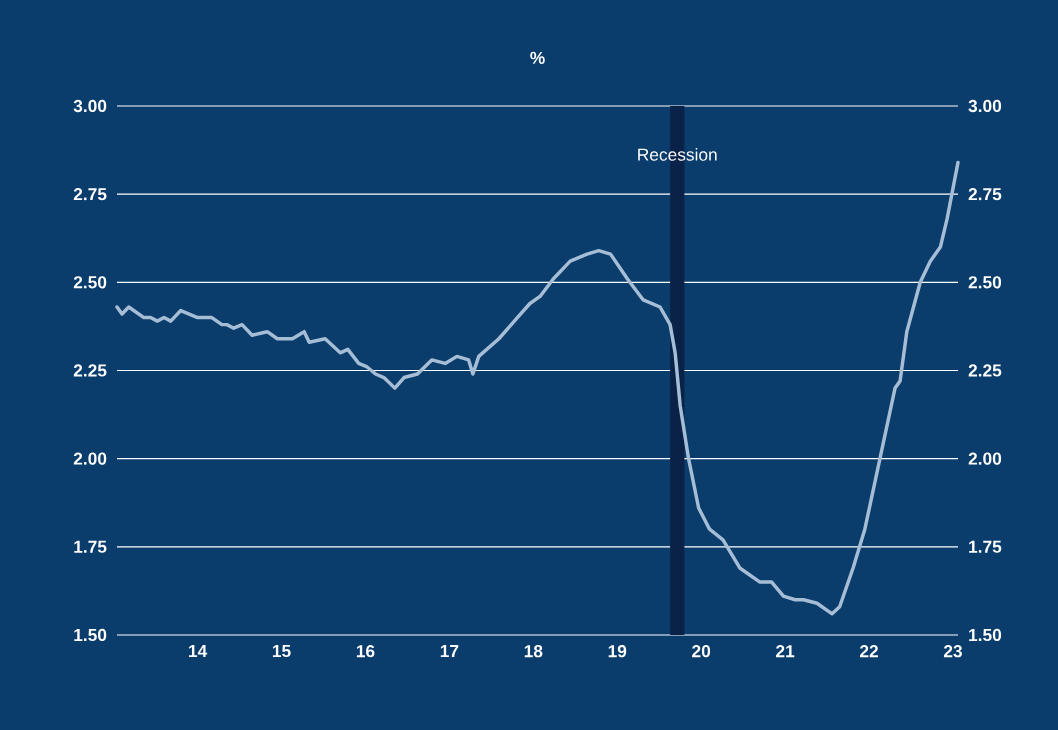 This screenshot has height=730, width=1058. Describe the element at coordinates (985, 194) in the screenshot. I see `y2-tick-label: 2.75` at that location.